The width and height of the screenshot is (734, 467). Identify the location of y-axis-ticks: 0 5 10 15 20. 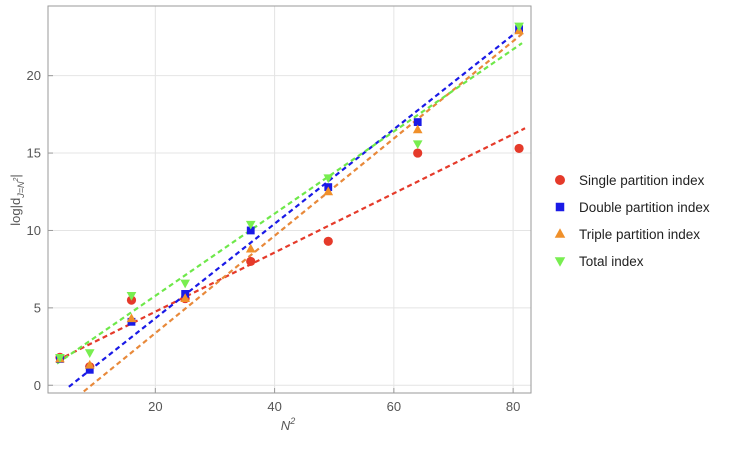
(40, 230).